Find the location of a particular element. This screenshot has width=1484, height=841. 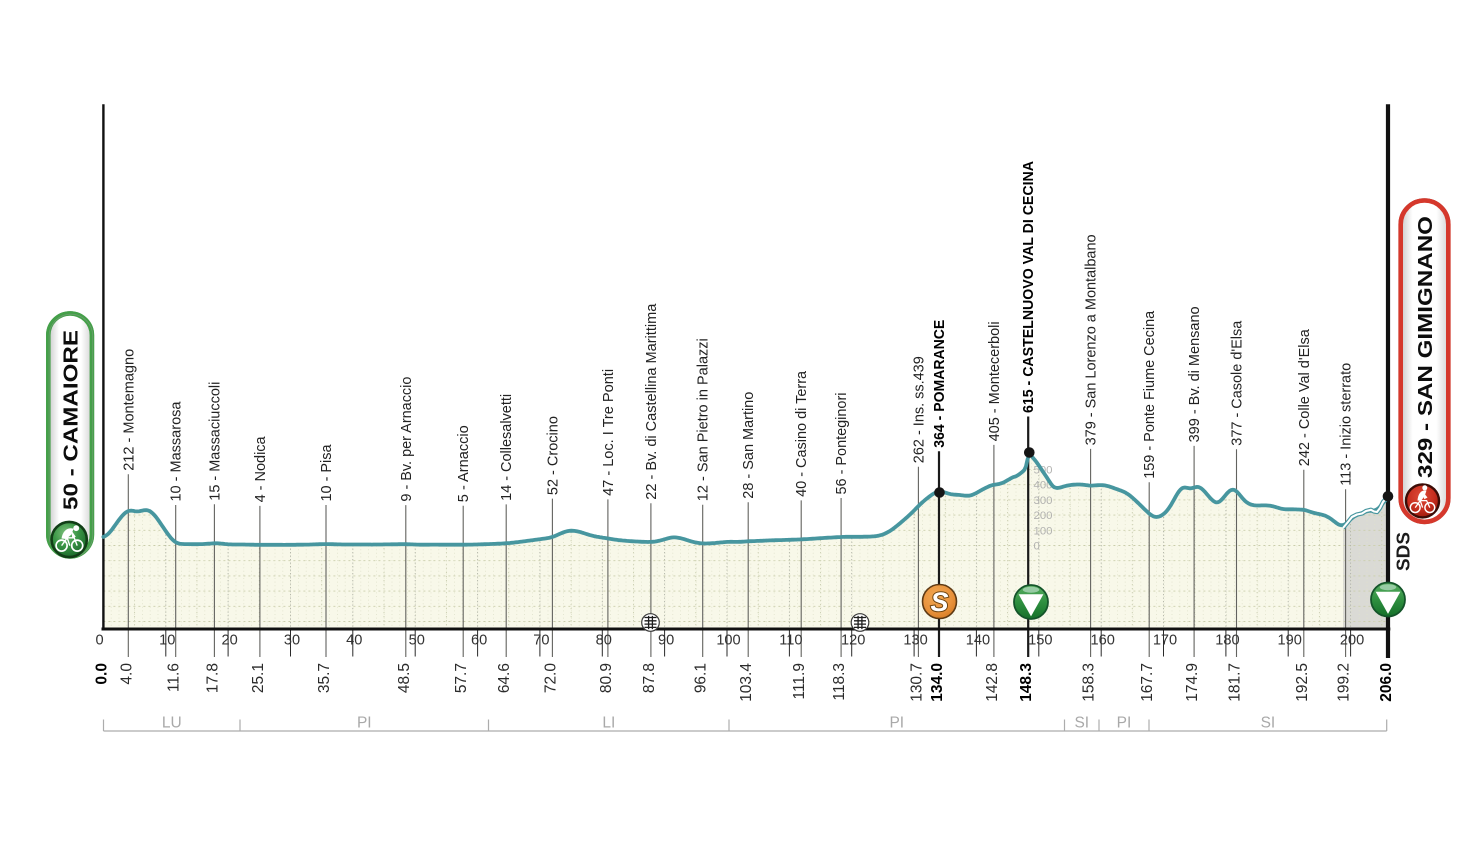

svg-text: 4 - Nodica is located at coordinates (260, 469).